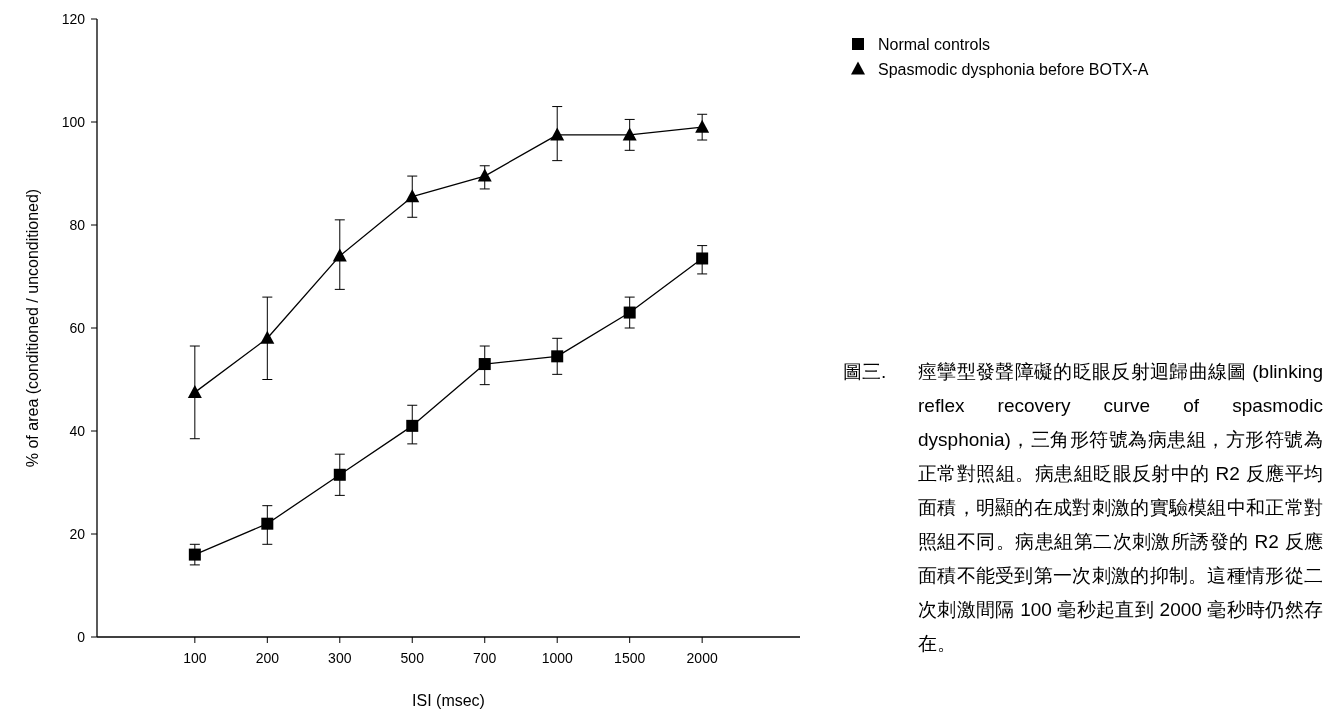 The width and height of the screenshot is (1341, 719). What do you see at coordinates (1013, 69) in the screenshot?
I see `legend-label: Spasmodic dysphonia before BOTX-A` at bounding box center [1013, 69].